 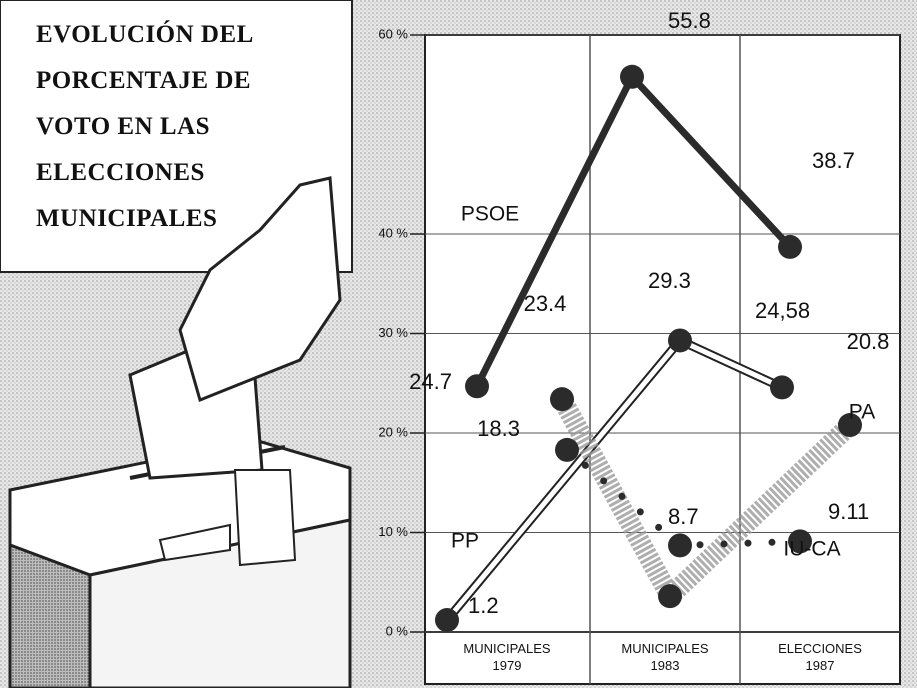 I want to click on series-label: IU-CA, so click(x=811, y=549).